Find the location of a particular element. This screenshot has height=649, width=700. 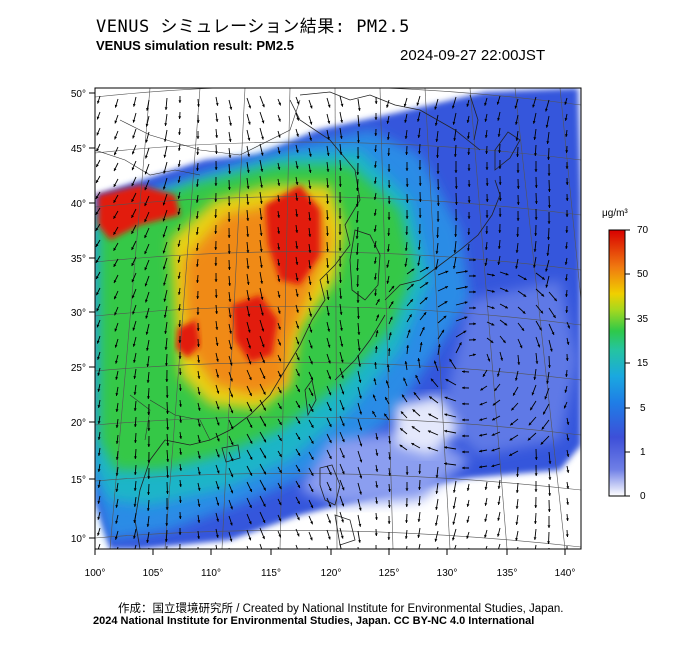

lon-label: 115° is located at coordinates (271, 573).